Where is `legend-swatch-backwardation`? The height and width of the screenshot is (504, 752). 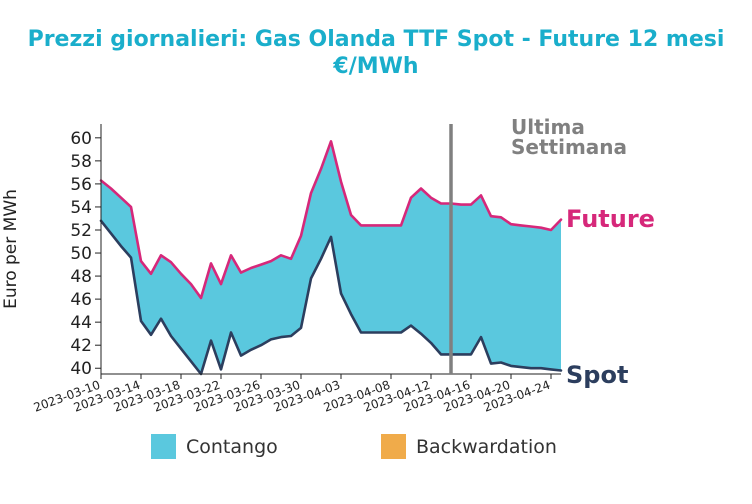
legend-swatch-backwardation is located at coordinates (393, 446).